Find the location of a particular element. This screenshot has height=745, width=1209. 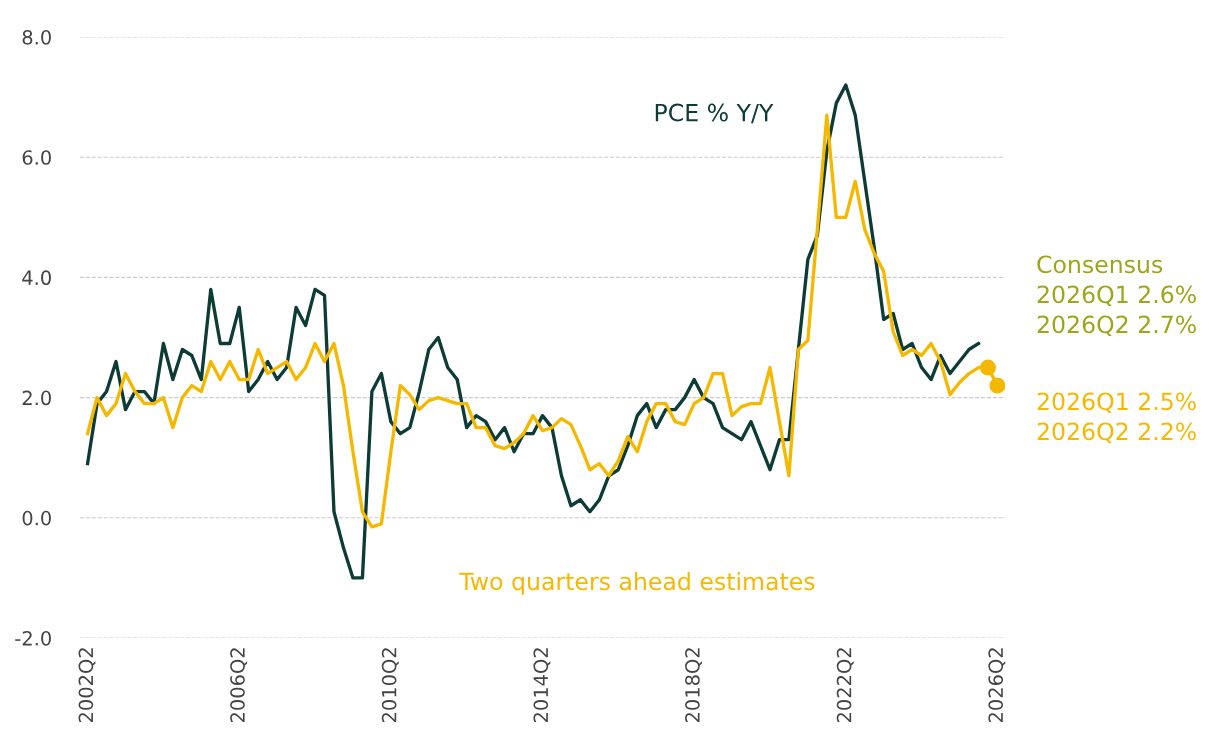

y-tick-label: -2.0 is located at coordinates (33, 638).